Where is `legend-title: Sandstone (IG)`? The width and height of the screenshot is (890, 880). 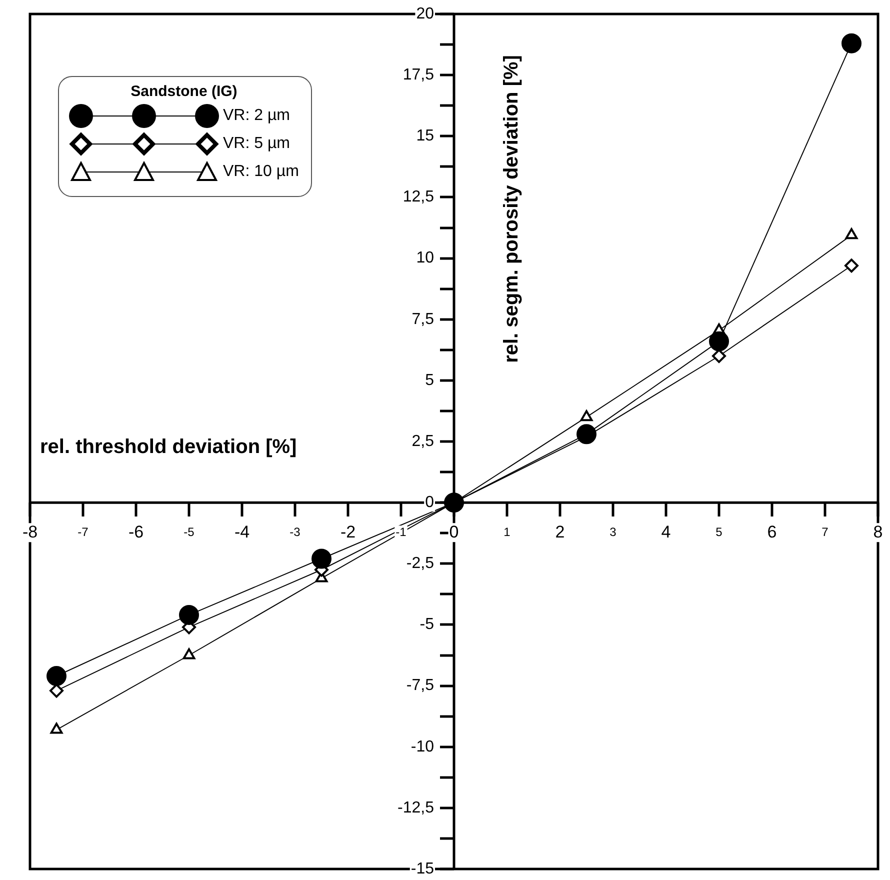
legend-title: Sandstone (IG) is located at coordinates (184, 91).